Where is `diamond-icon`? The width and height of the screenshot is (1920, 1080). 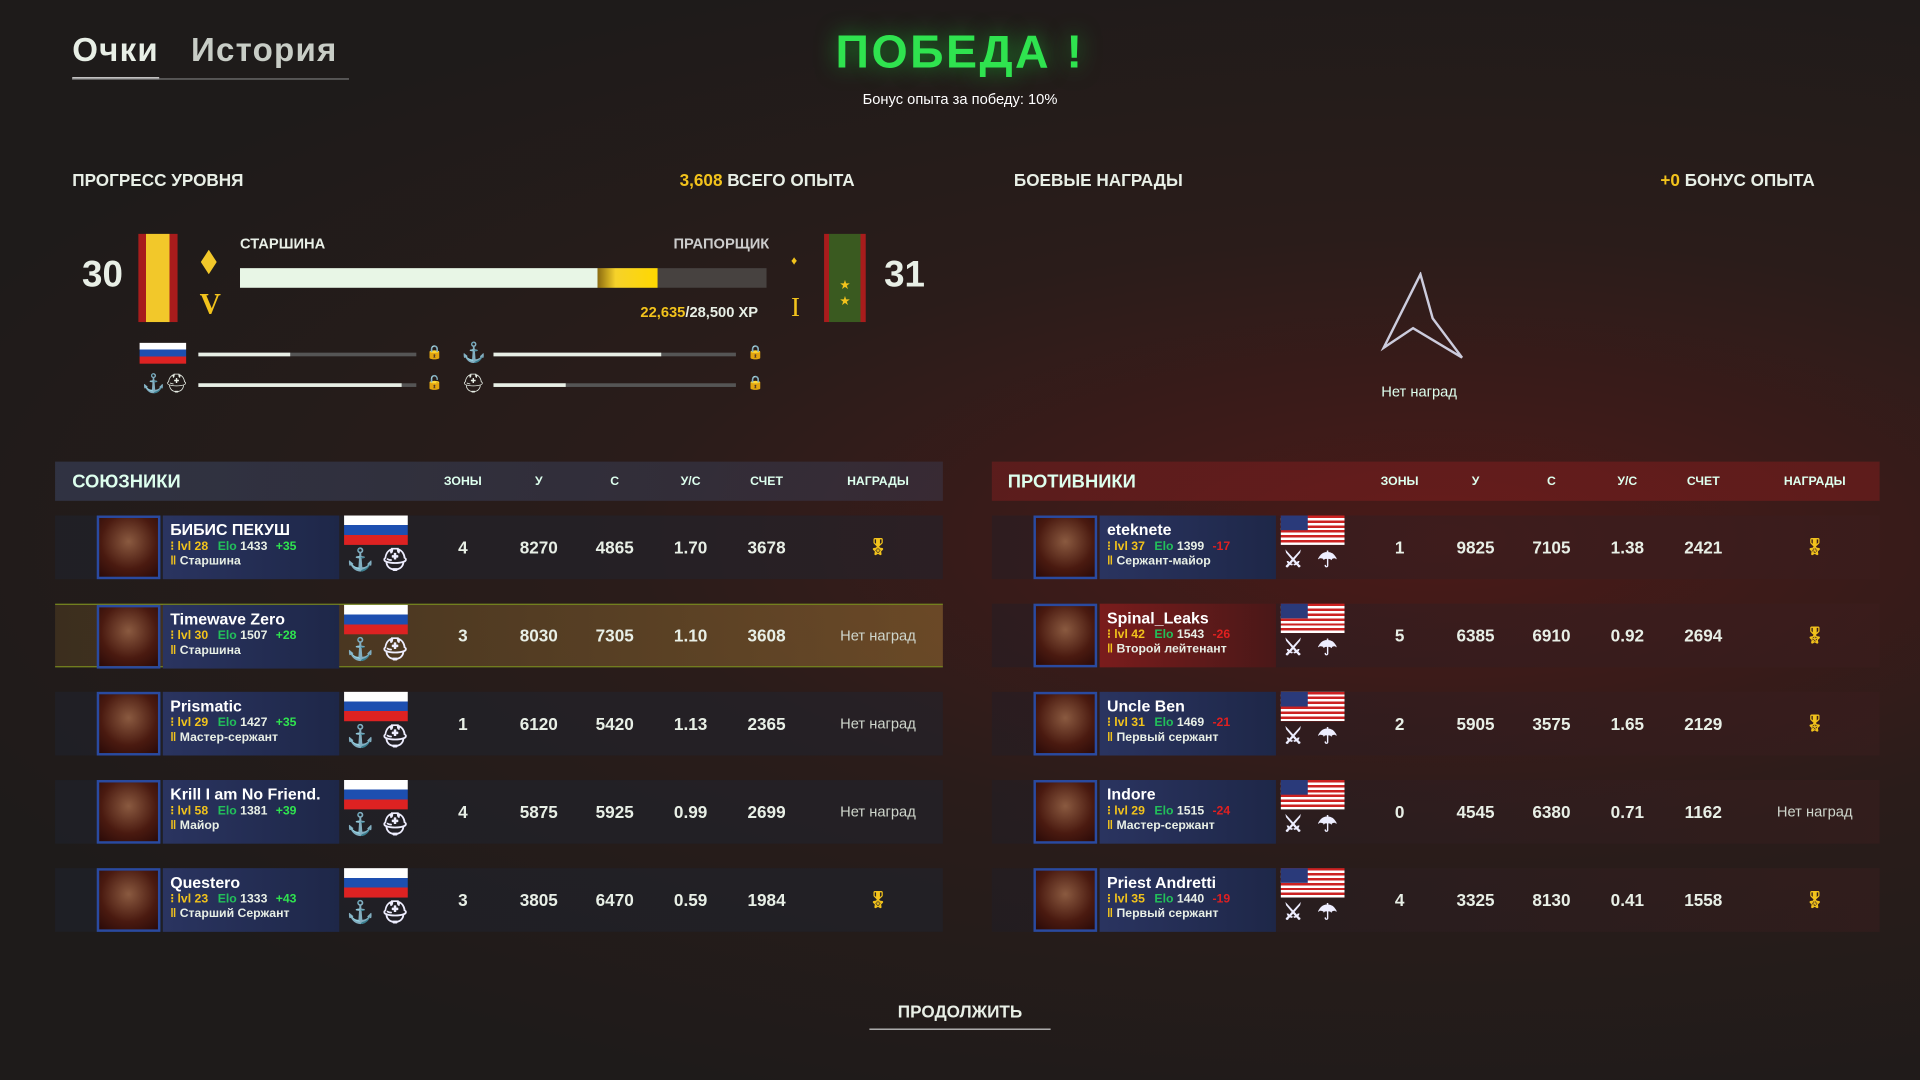 diamond-icon is located at coordinates (208, 262).